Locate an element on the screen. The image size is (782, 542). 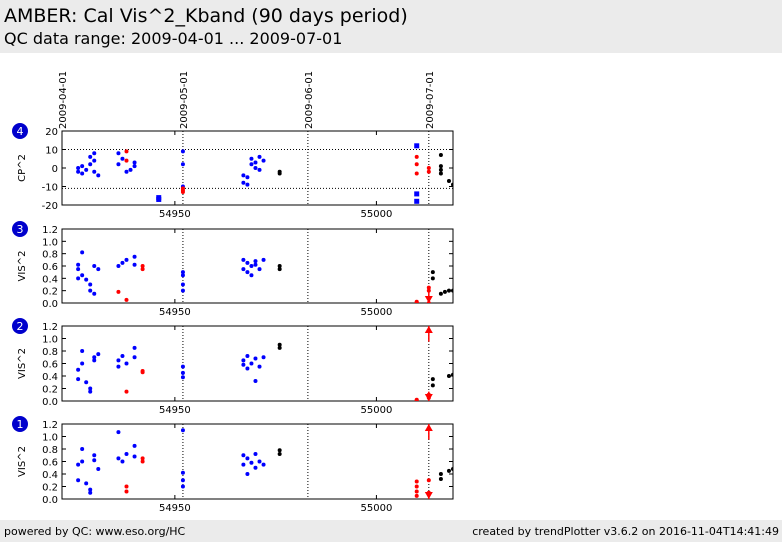
y-tick-label: 0.4 is located at coordinates (50, 279).